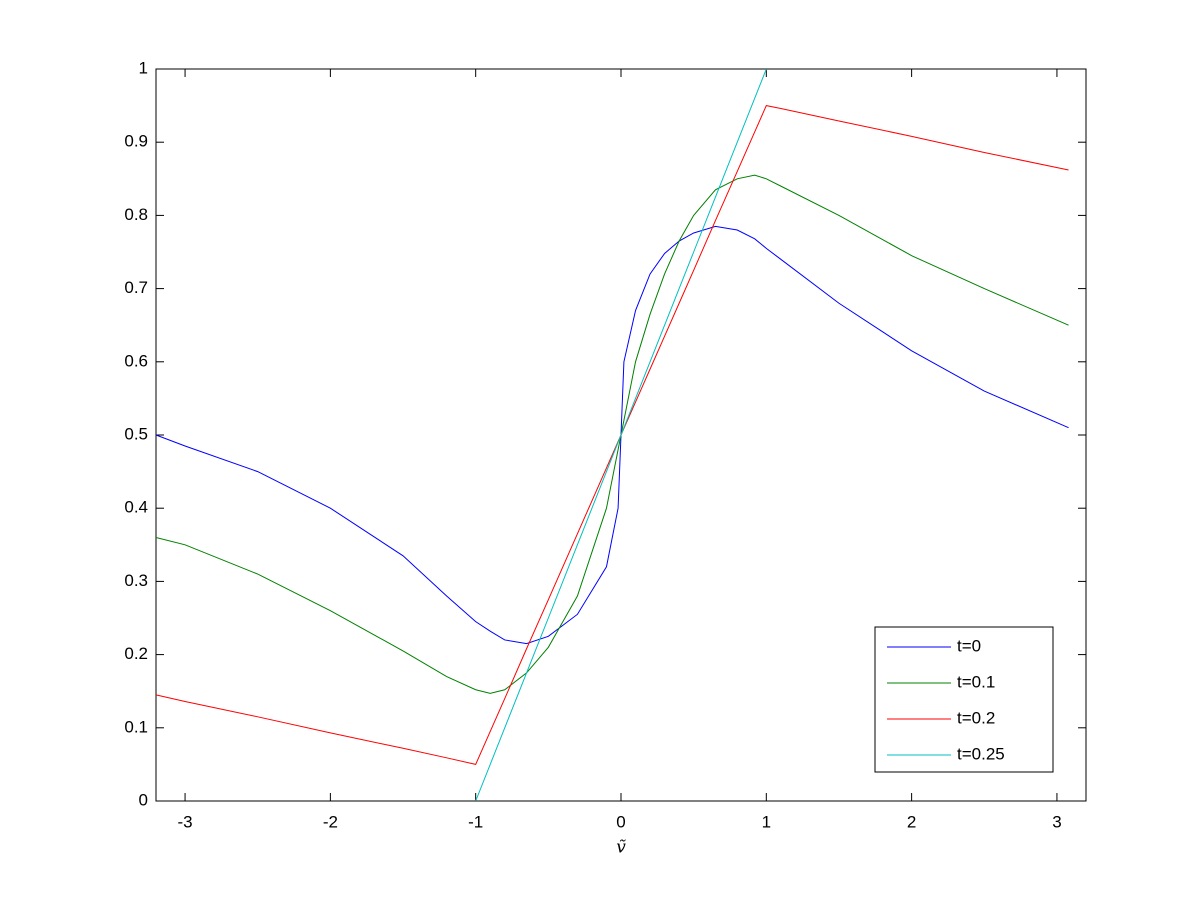 This screenshot has width=1200, height=900. What do you see at coordinates (766, 821) in the screenshot?
I see `x-tick-label: 1` at bounding box center [766, 821].